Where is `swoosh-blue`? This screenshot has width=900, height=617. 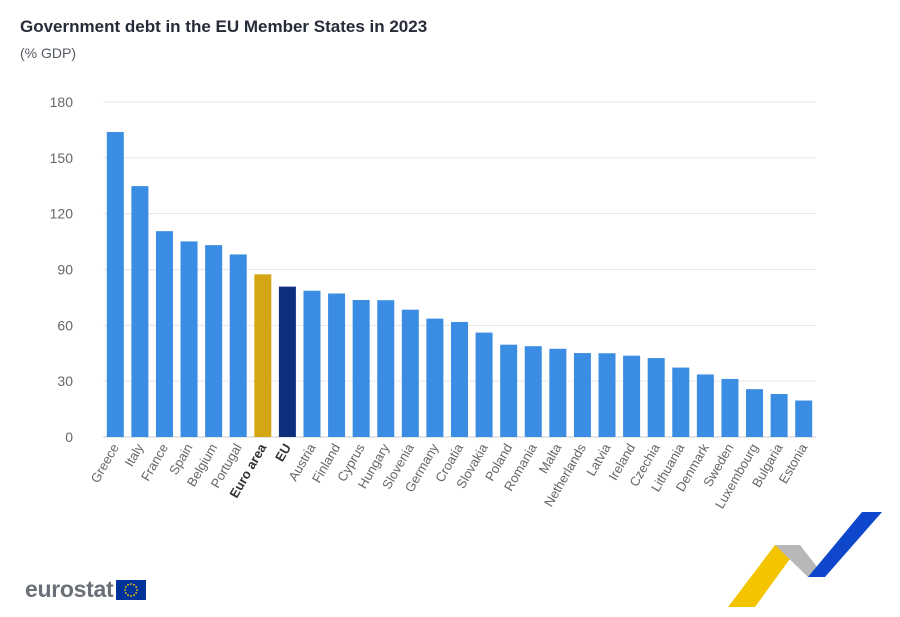 swoosh-blue is located at coordinates (845, 544).